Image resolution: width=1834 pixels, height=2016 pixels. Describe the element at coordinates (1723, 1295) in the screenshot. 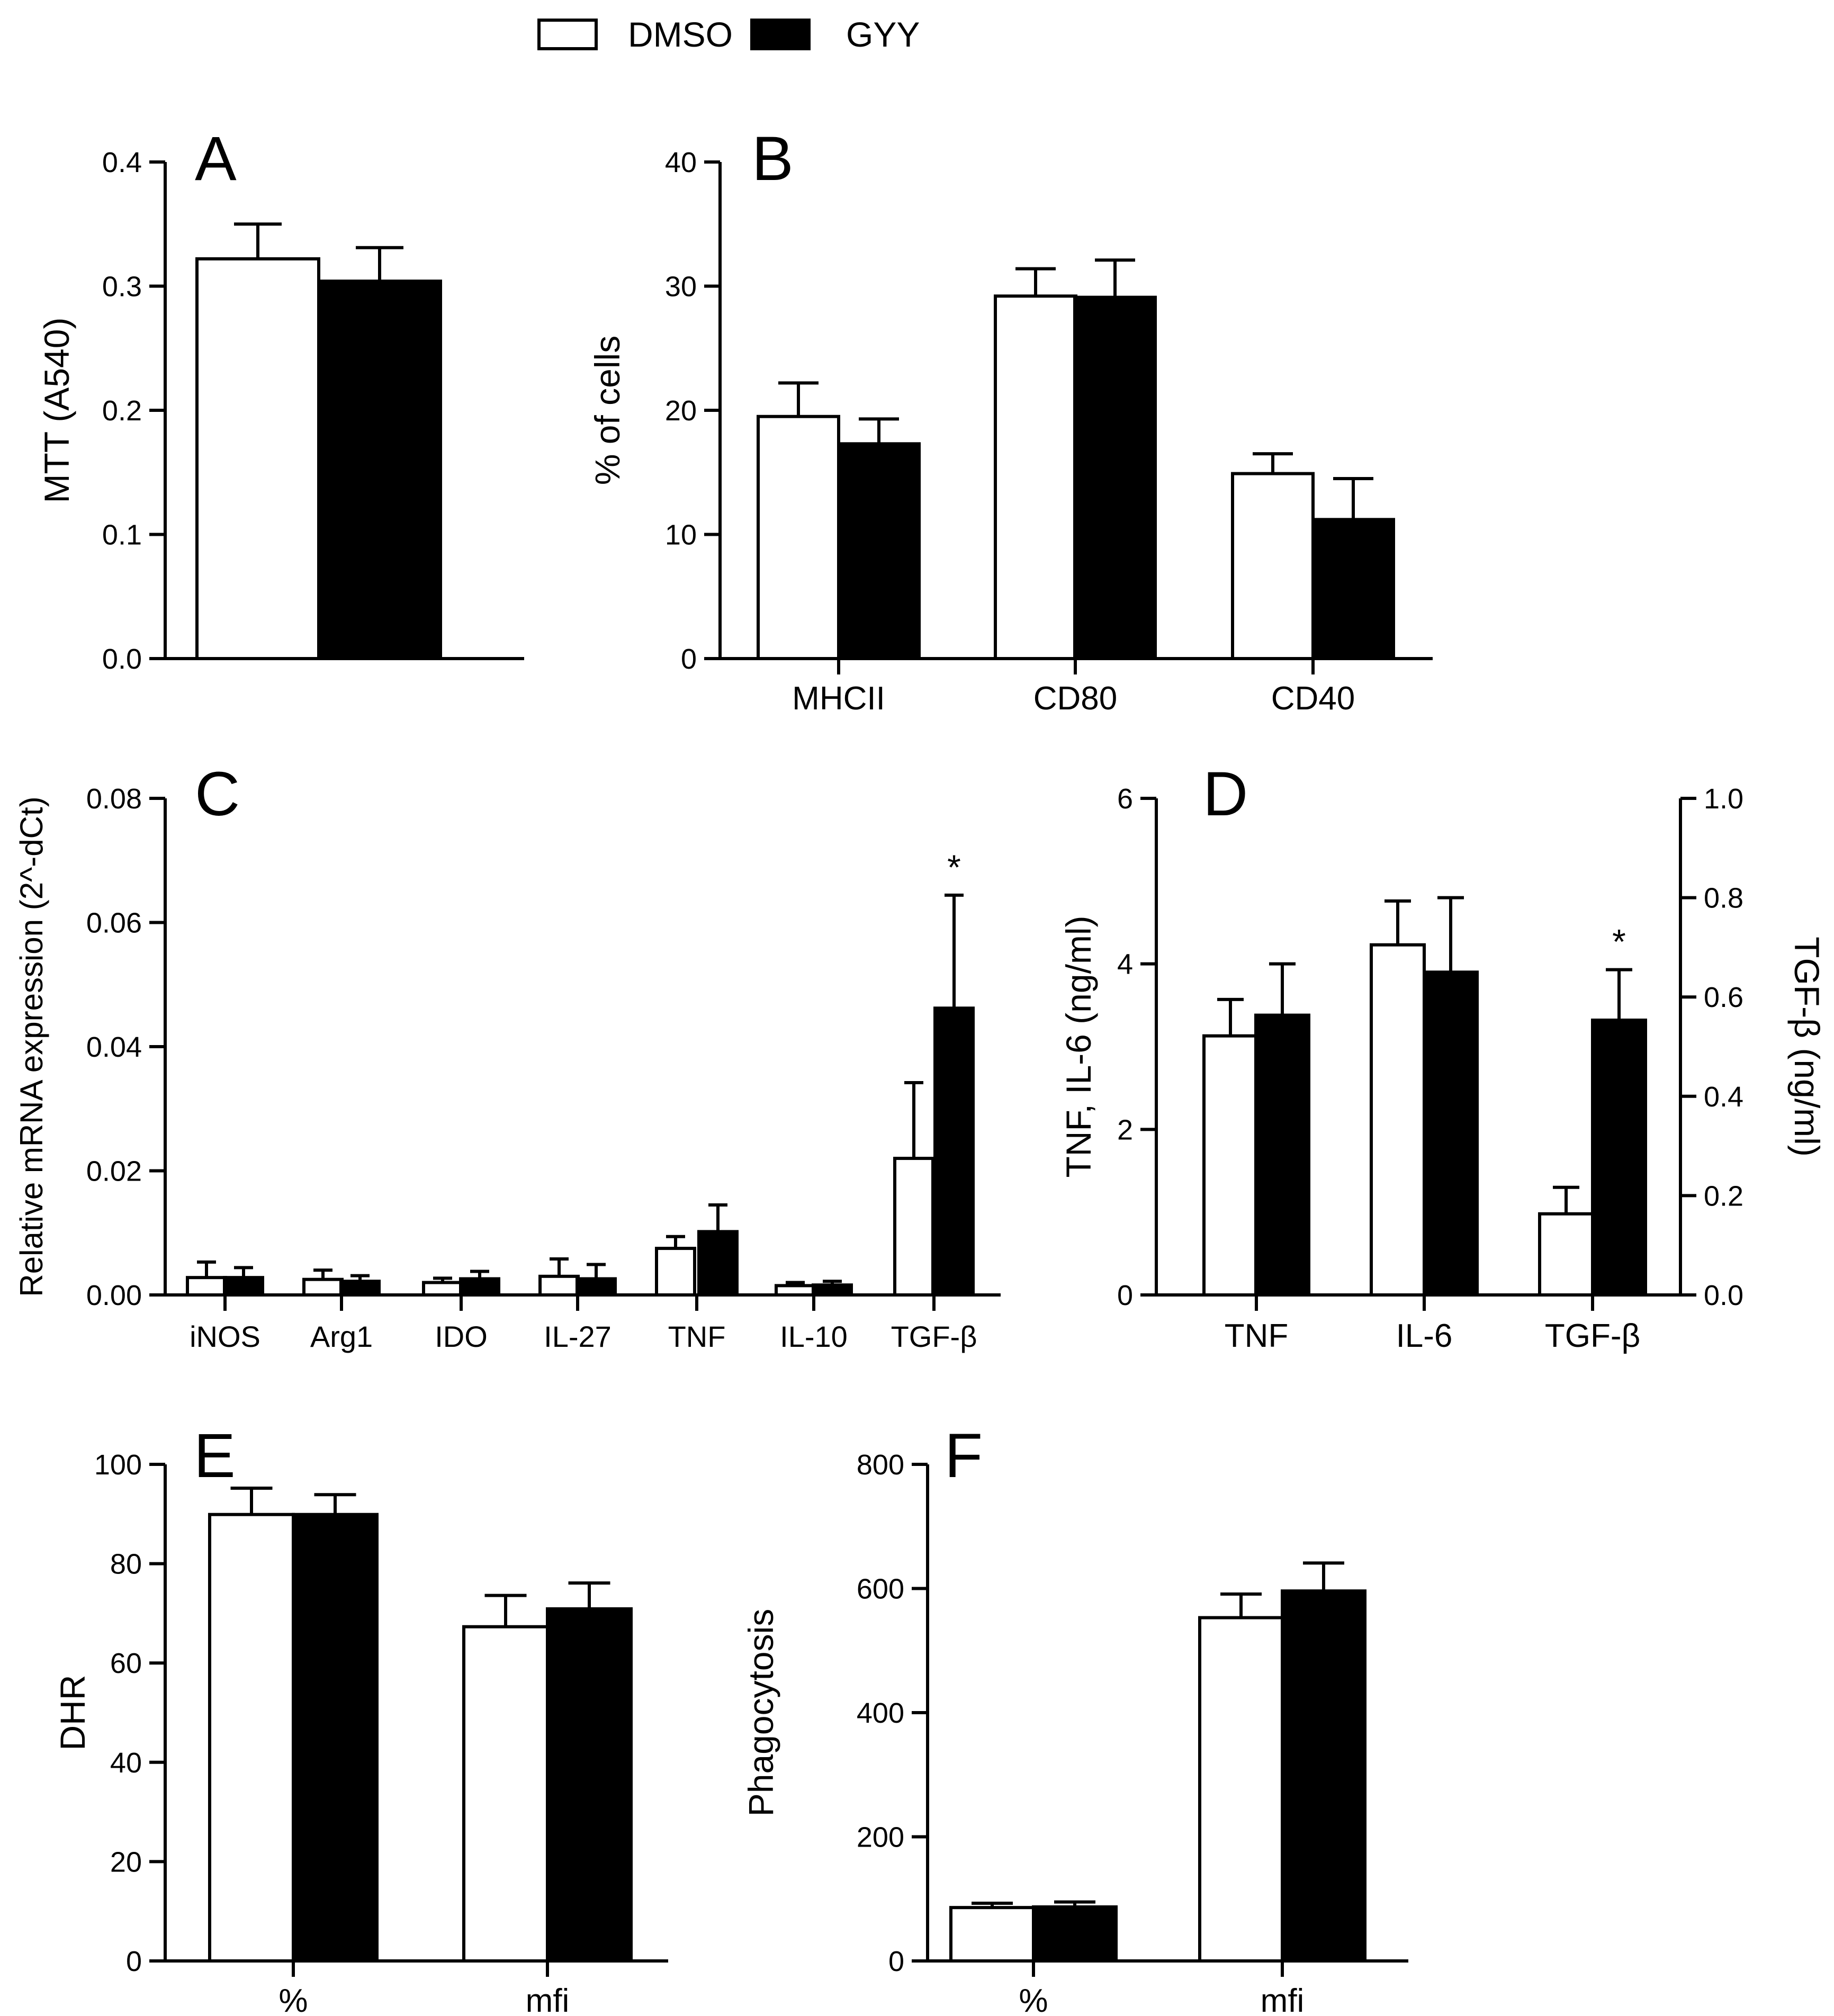

I see `y-right-tick-label: 0.0` at that location.